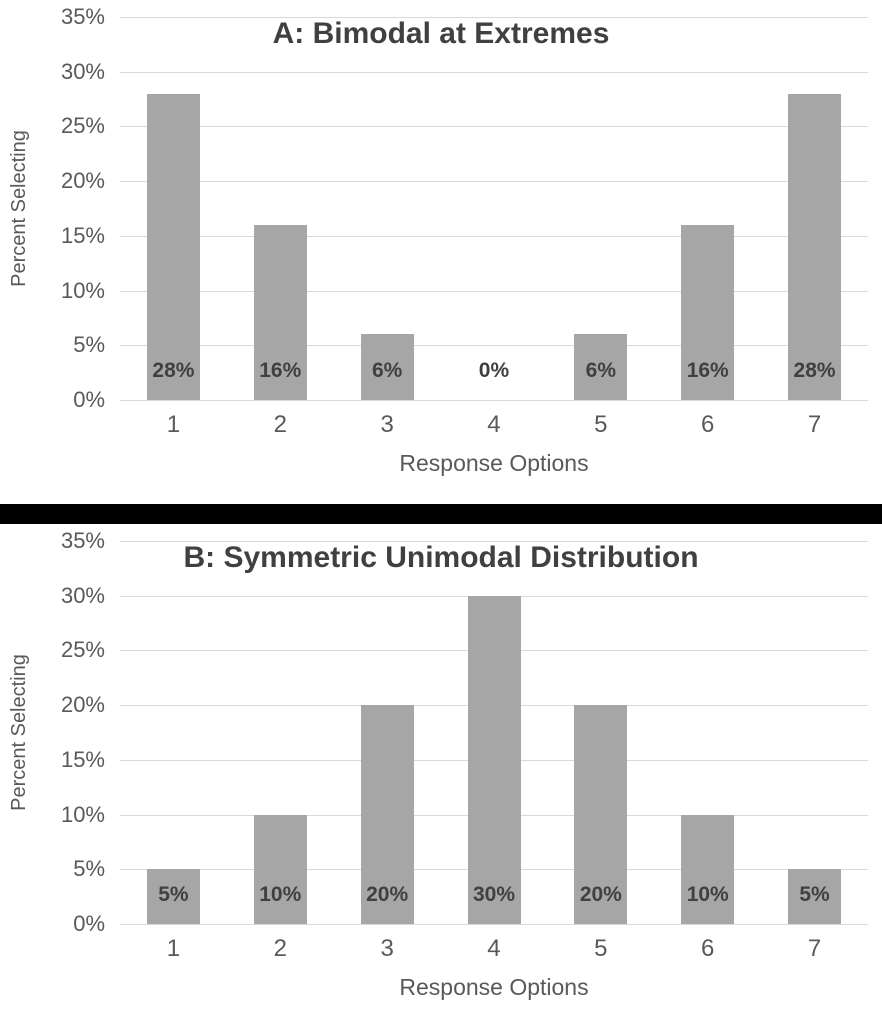 The height and width of the screenshot is (1024, 882). I want to click on data-label-option-4: 0%, so click(494, 370).